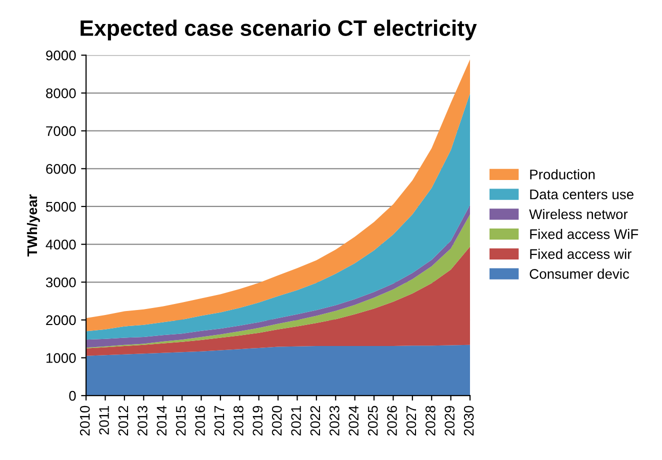 The width and height of the screenshot is (662, 460). Describe the element at coordinates (469, 421) in the screenshot. I see `x-tick-label: 2030` at that location.